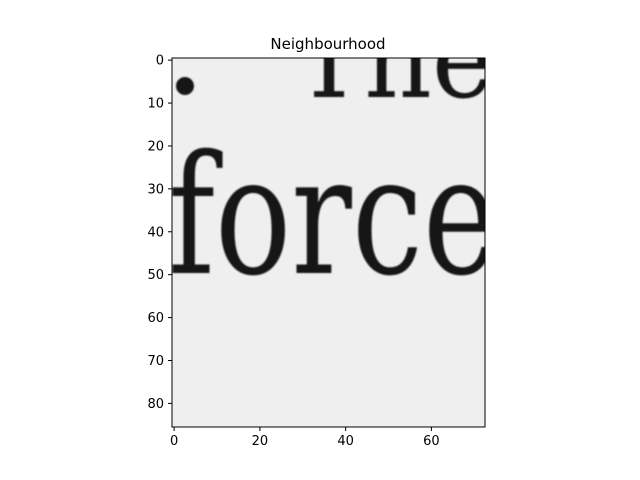 The width and height of the screenshot is (640, 480). What do you see at coordinates (394, 62) in the screenshot?
I see `glyph-top-line: The` at bounding box center [394, 62].